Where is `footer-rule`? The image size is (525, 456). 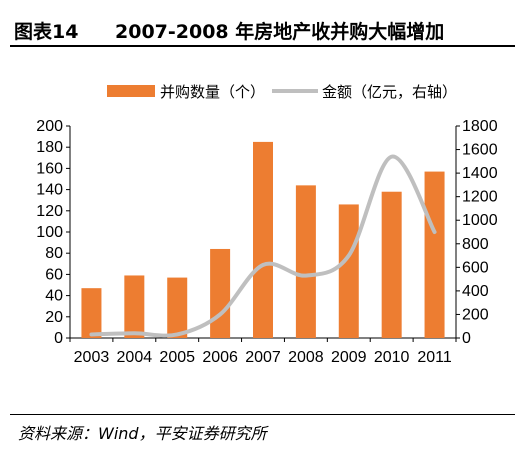
footer-rule is located at coordinates (262, 414).